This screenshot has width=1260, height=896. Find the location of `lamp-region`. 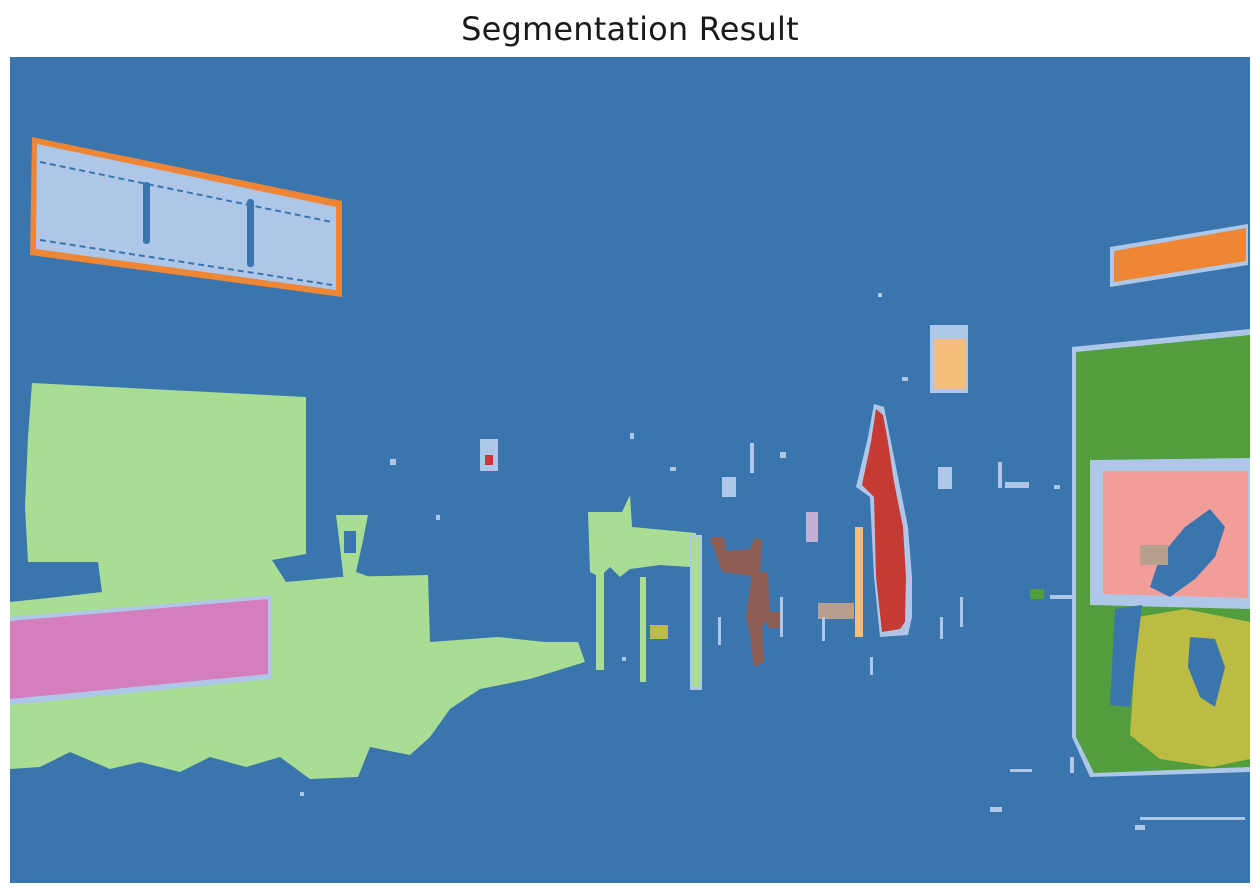

lamp-region is located at coordinates (950, 364).